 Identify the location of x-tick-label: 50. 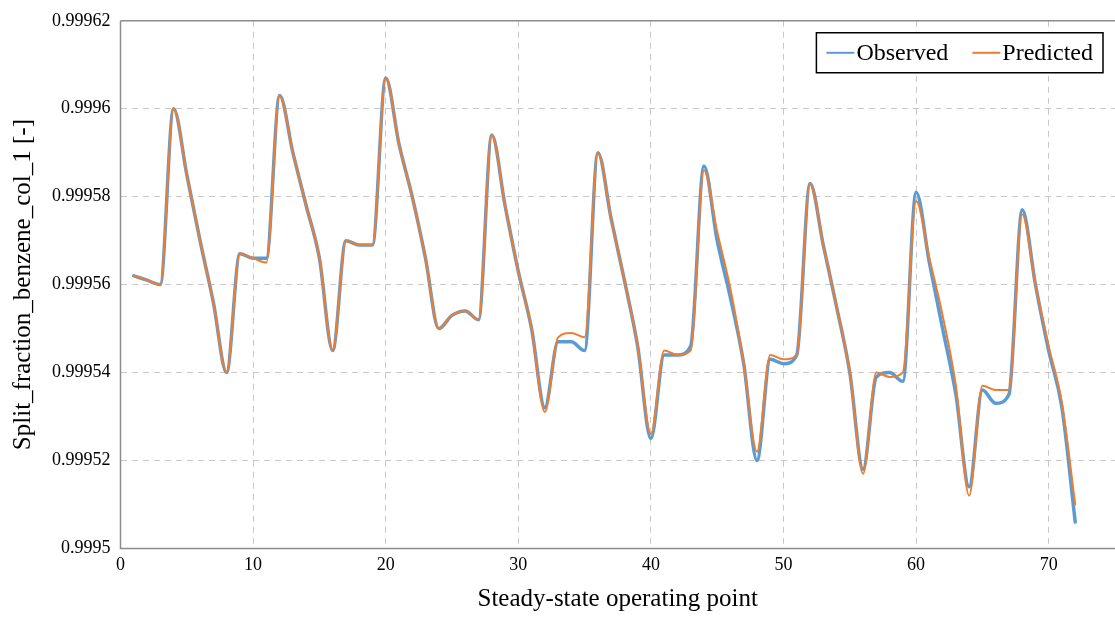
(783, 563).